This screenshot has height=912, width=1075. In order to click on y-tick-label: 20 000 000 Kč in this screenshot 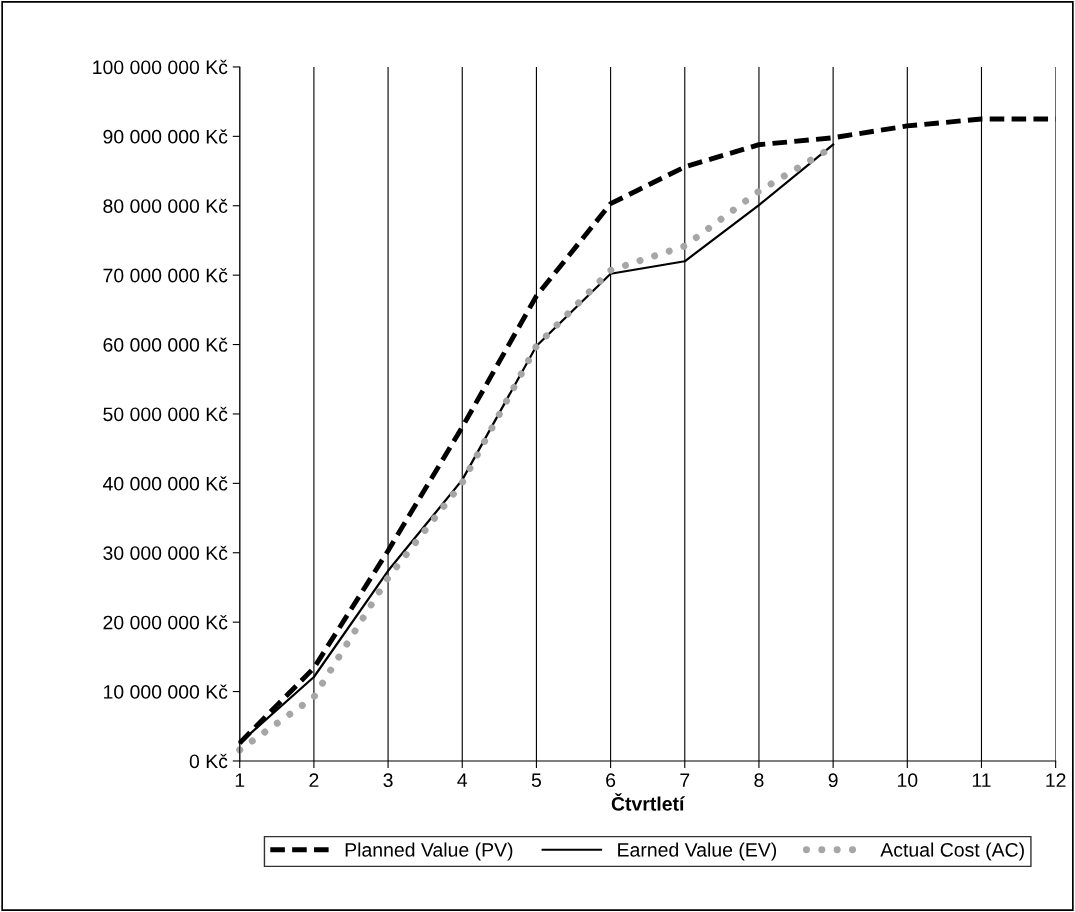, I will do `click(165, 622)`.